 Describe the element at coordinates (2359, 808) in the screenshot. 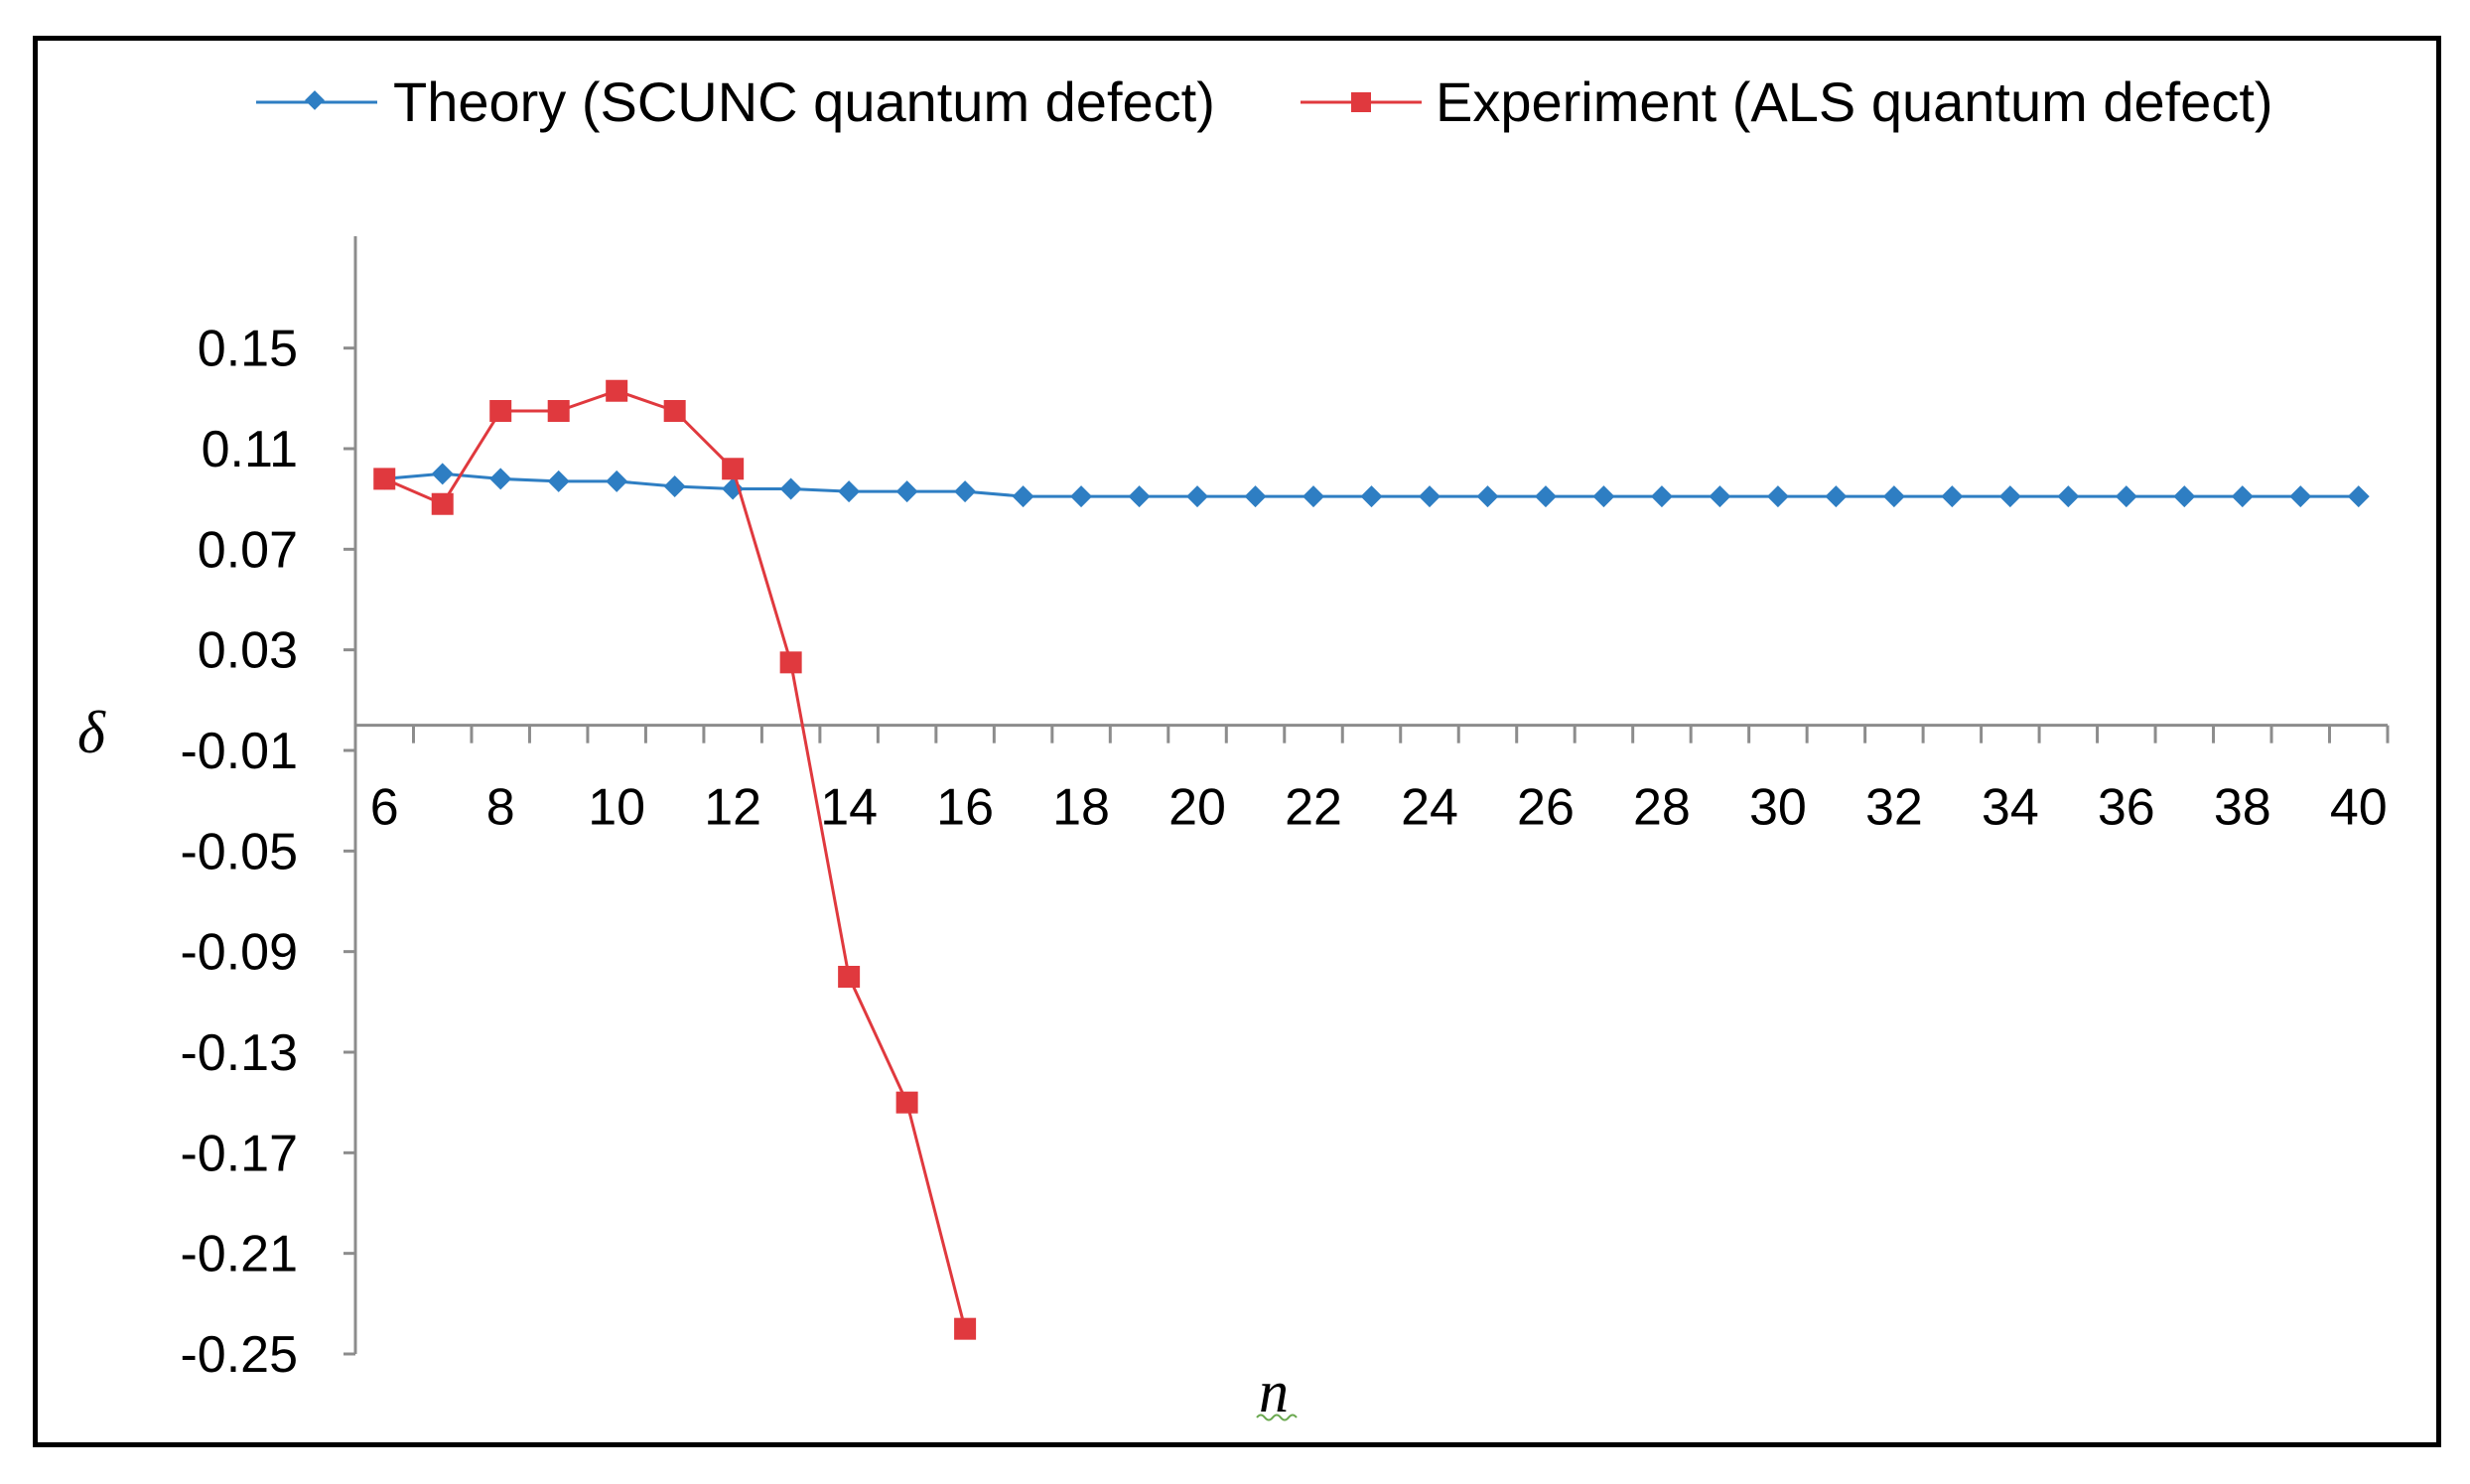

I see `x-tick-label: 40` at that location.